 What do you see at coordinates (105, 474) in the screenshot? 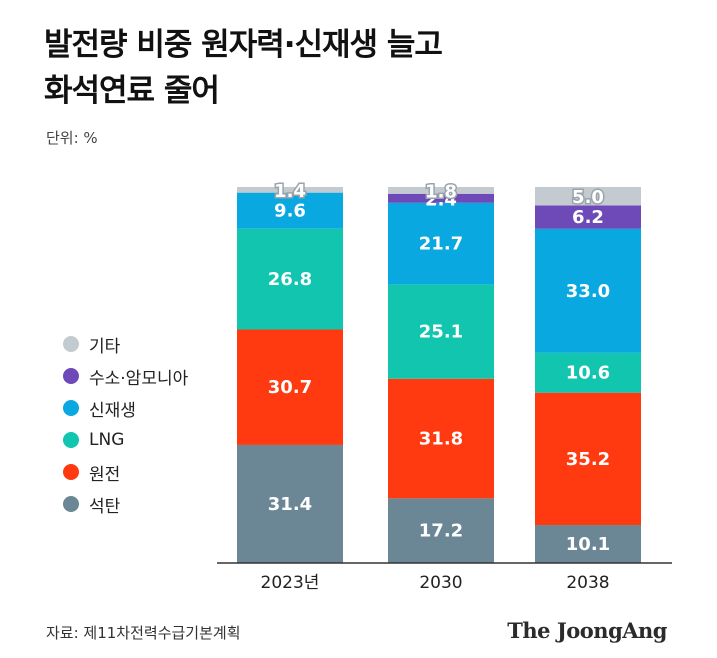
I see `legend-label: 원전` at bounding box center [105, 474].